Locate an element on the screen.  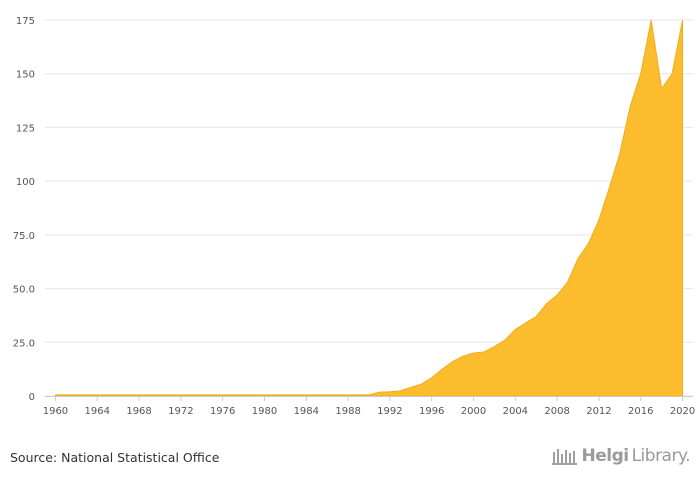
helgi-library-logo: Helgi Library. is located at coordinates (621, 456).